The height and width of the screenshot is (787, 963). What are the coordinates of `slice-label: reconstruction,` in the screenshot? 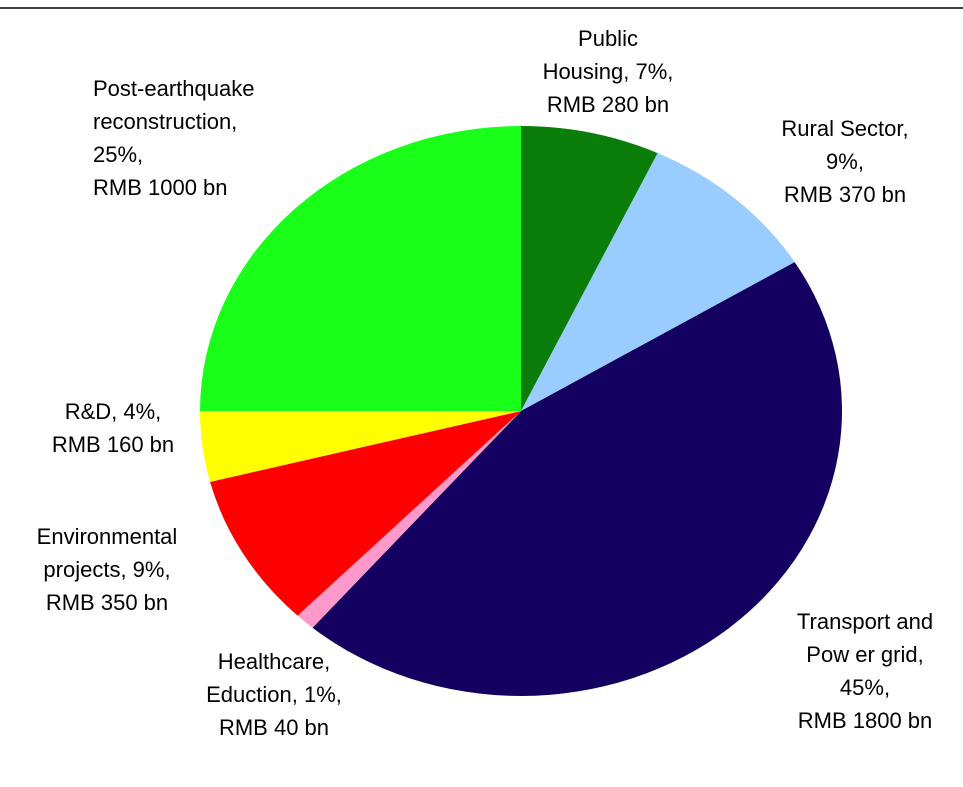 It's located at (165, 121).